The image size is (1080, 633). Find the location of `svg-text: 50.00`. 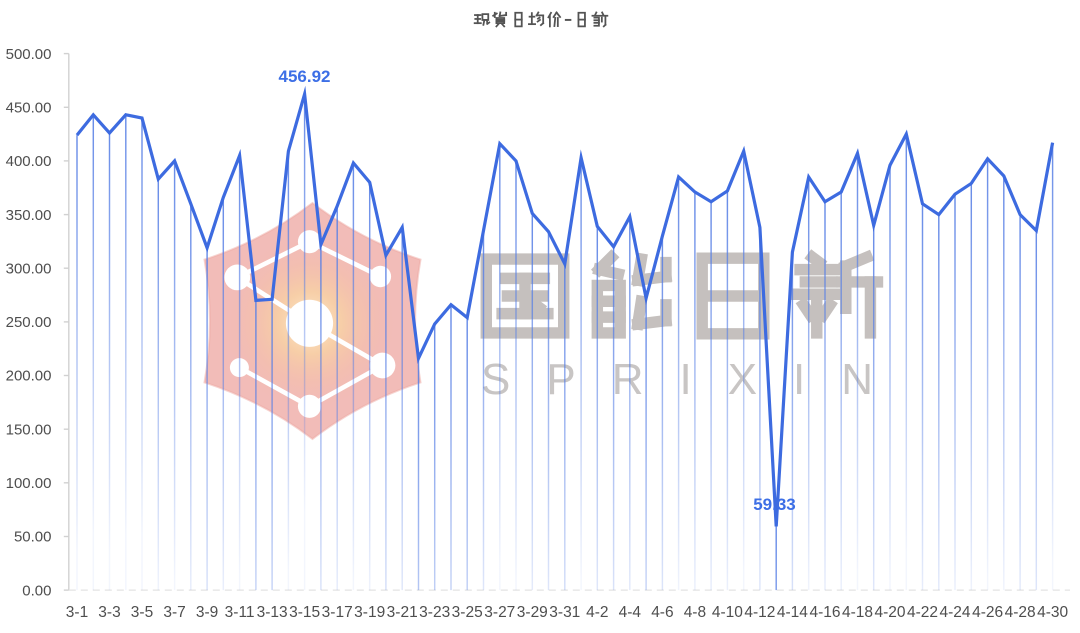

svg-text: 50.00 is located at coordinates (33, 537).